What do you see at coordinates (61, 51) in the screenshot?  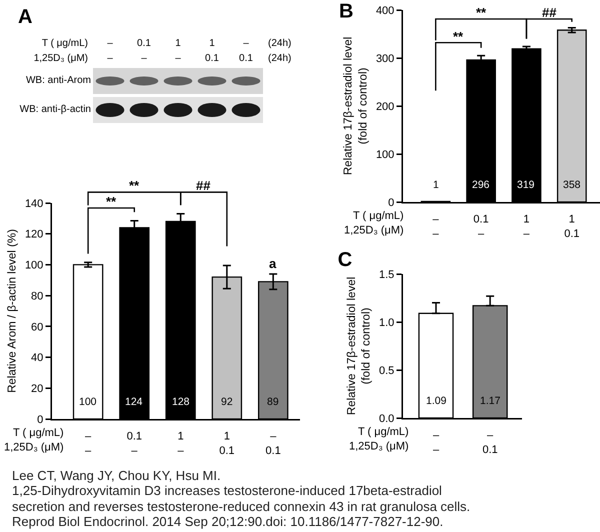 I see `text: T ( μg/mL) 1,25D₃ (μM)` at bounding box center [61, 51].